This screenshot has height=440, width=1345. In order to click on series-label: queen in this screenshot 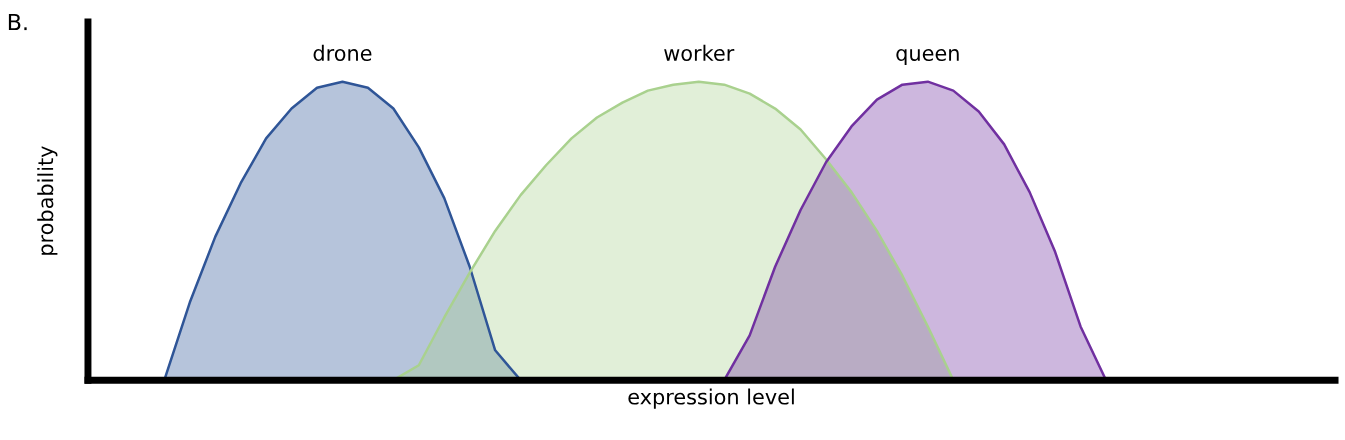, I will do `click(927, 57)`.